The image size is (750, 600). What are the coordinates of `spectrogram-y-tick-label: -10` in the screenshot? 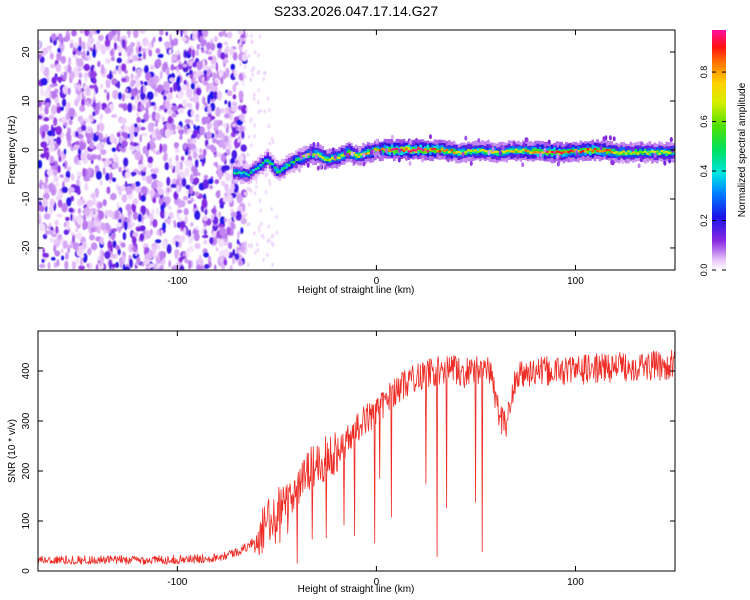 It's located at (26, 198).